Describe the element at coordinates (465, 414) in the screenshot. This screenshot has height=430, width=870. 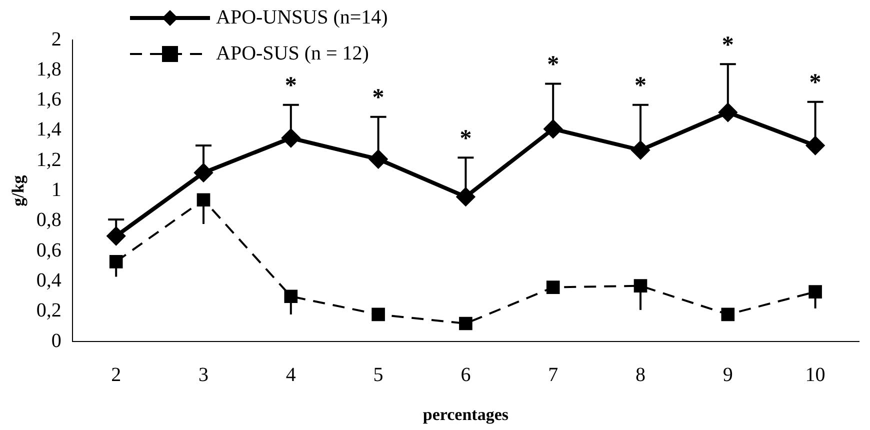
I see `x-axis-title: percentages` at that location.